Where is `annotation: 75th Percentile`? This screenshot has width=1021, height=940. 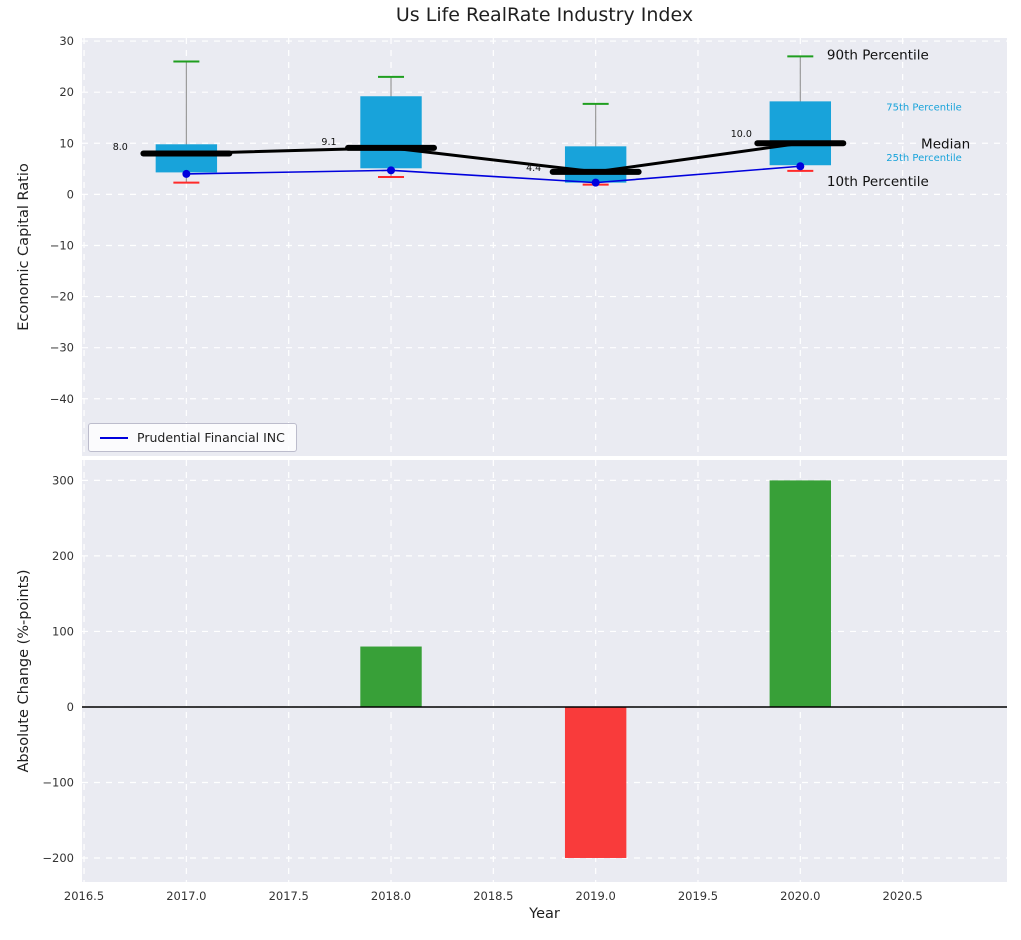
annotation: 75th Percentile is located at coordinates (924, 108).